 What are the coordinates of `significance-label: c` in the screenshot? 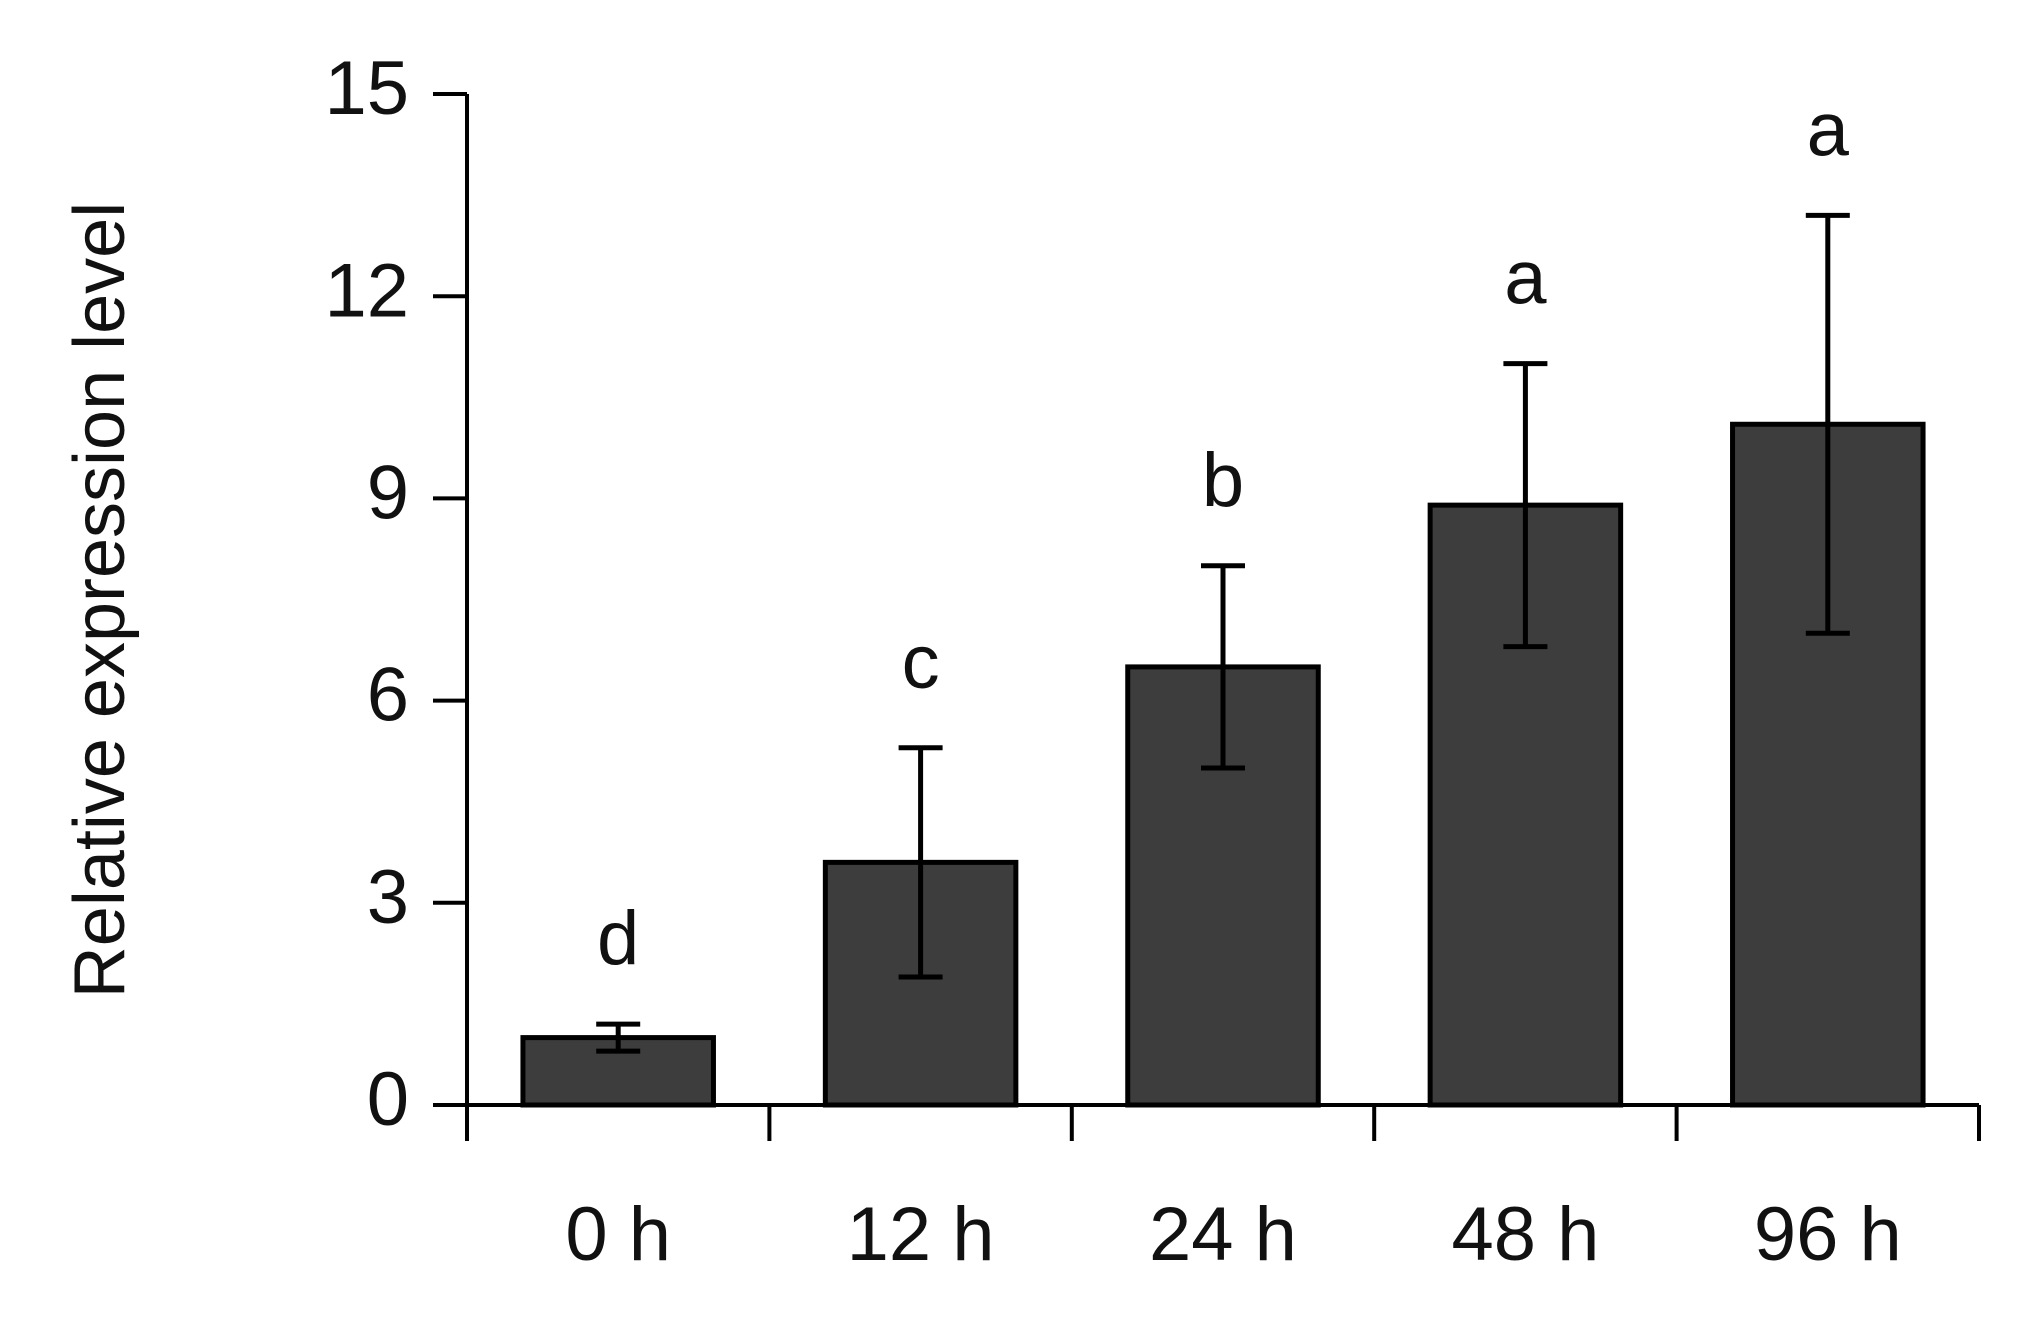 It's located at (921, 662).